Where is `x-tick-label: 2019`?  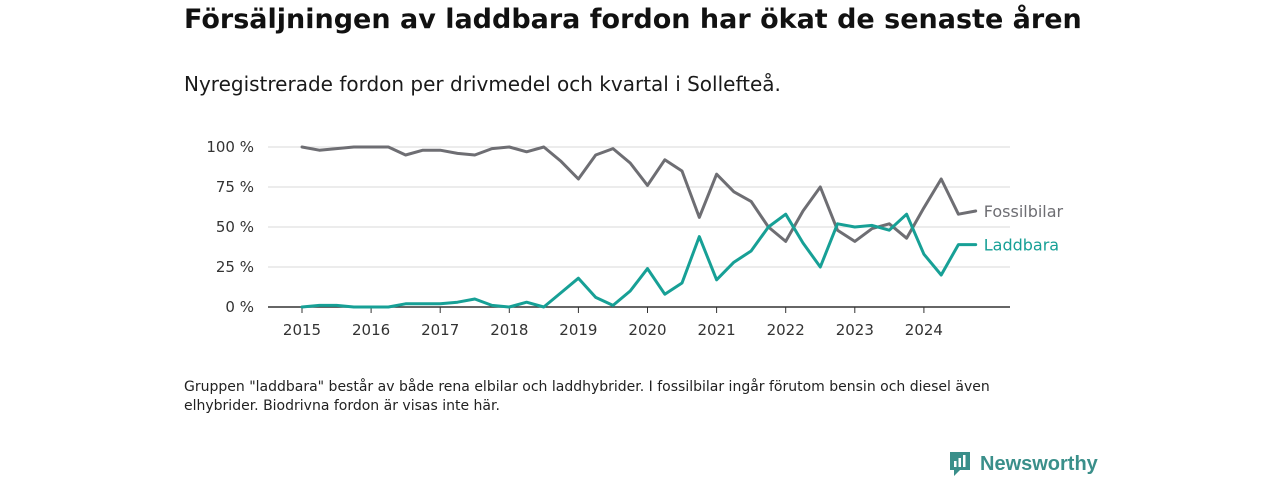
x-tick-label: 2019 is located at coordinates (578, 330).